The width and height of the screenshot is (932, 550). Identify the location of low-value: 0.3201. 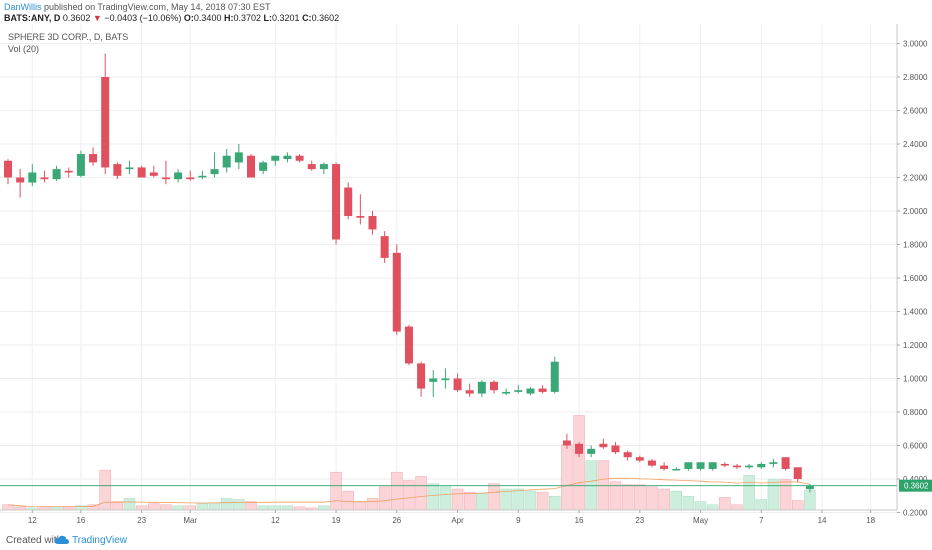
(286, 18).